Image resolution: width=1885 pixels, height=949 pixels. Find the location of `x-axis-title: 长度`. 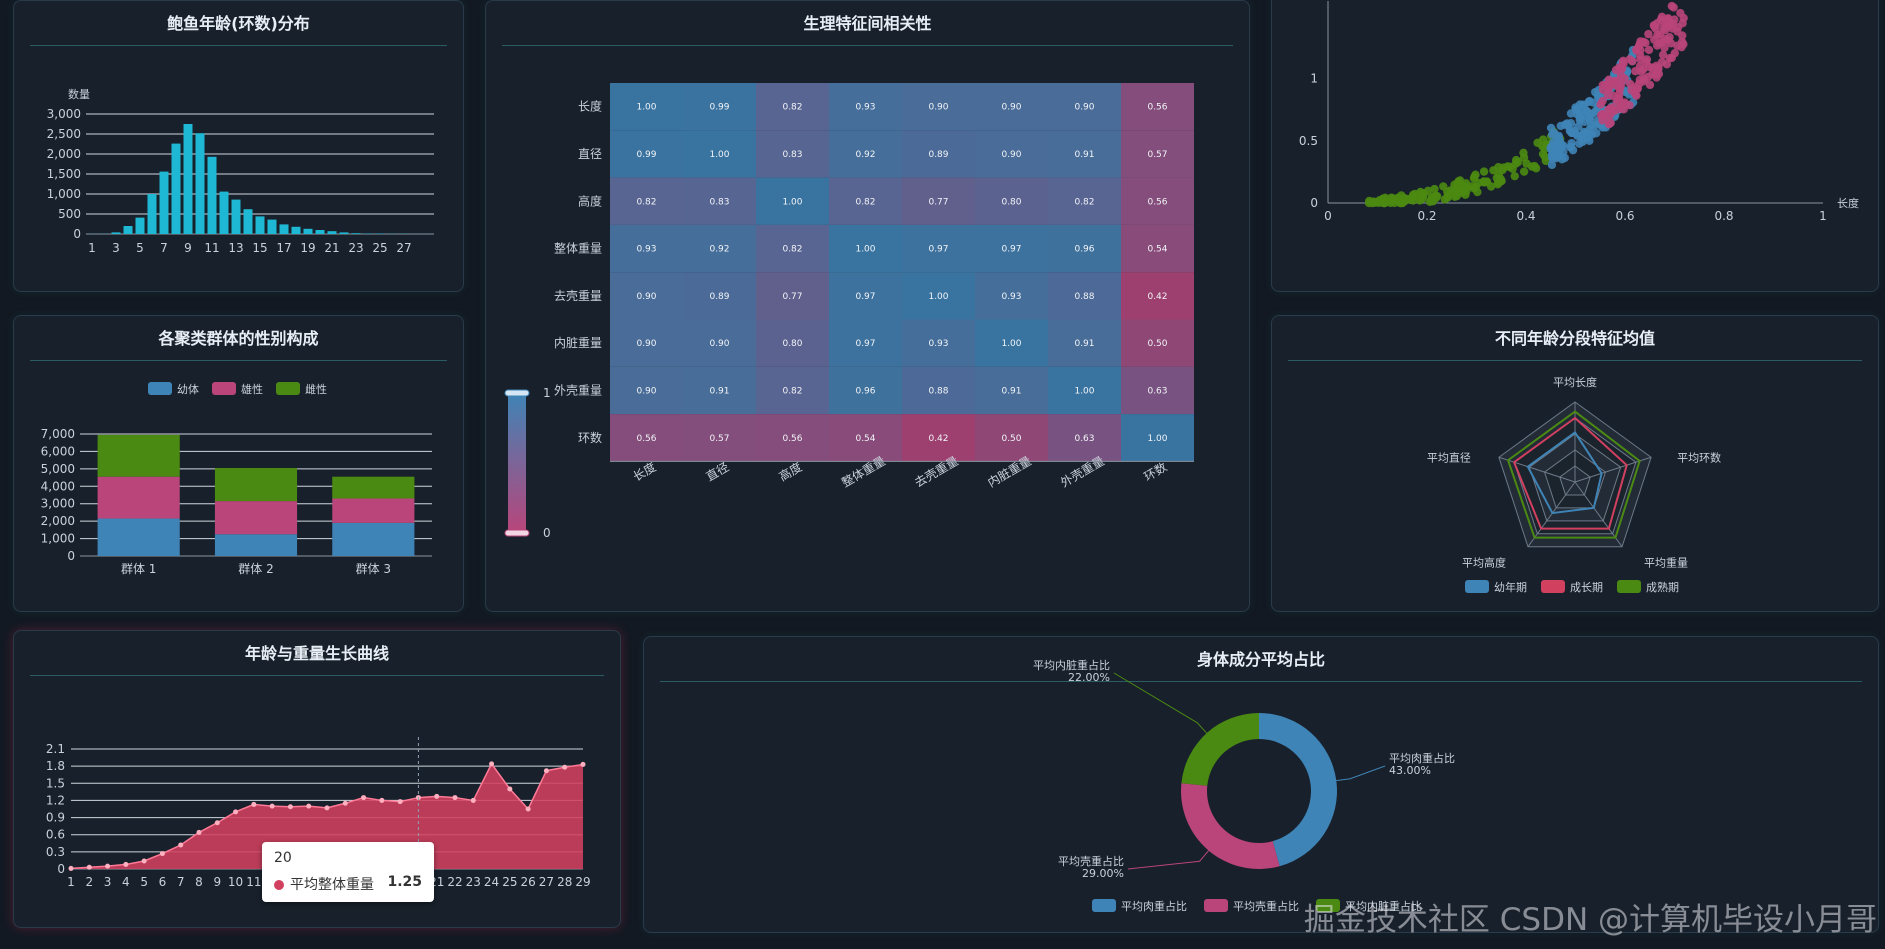

x-axis-title: 长度 is located at coordinates (1848, 203).